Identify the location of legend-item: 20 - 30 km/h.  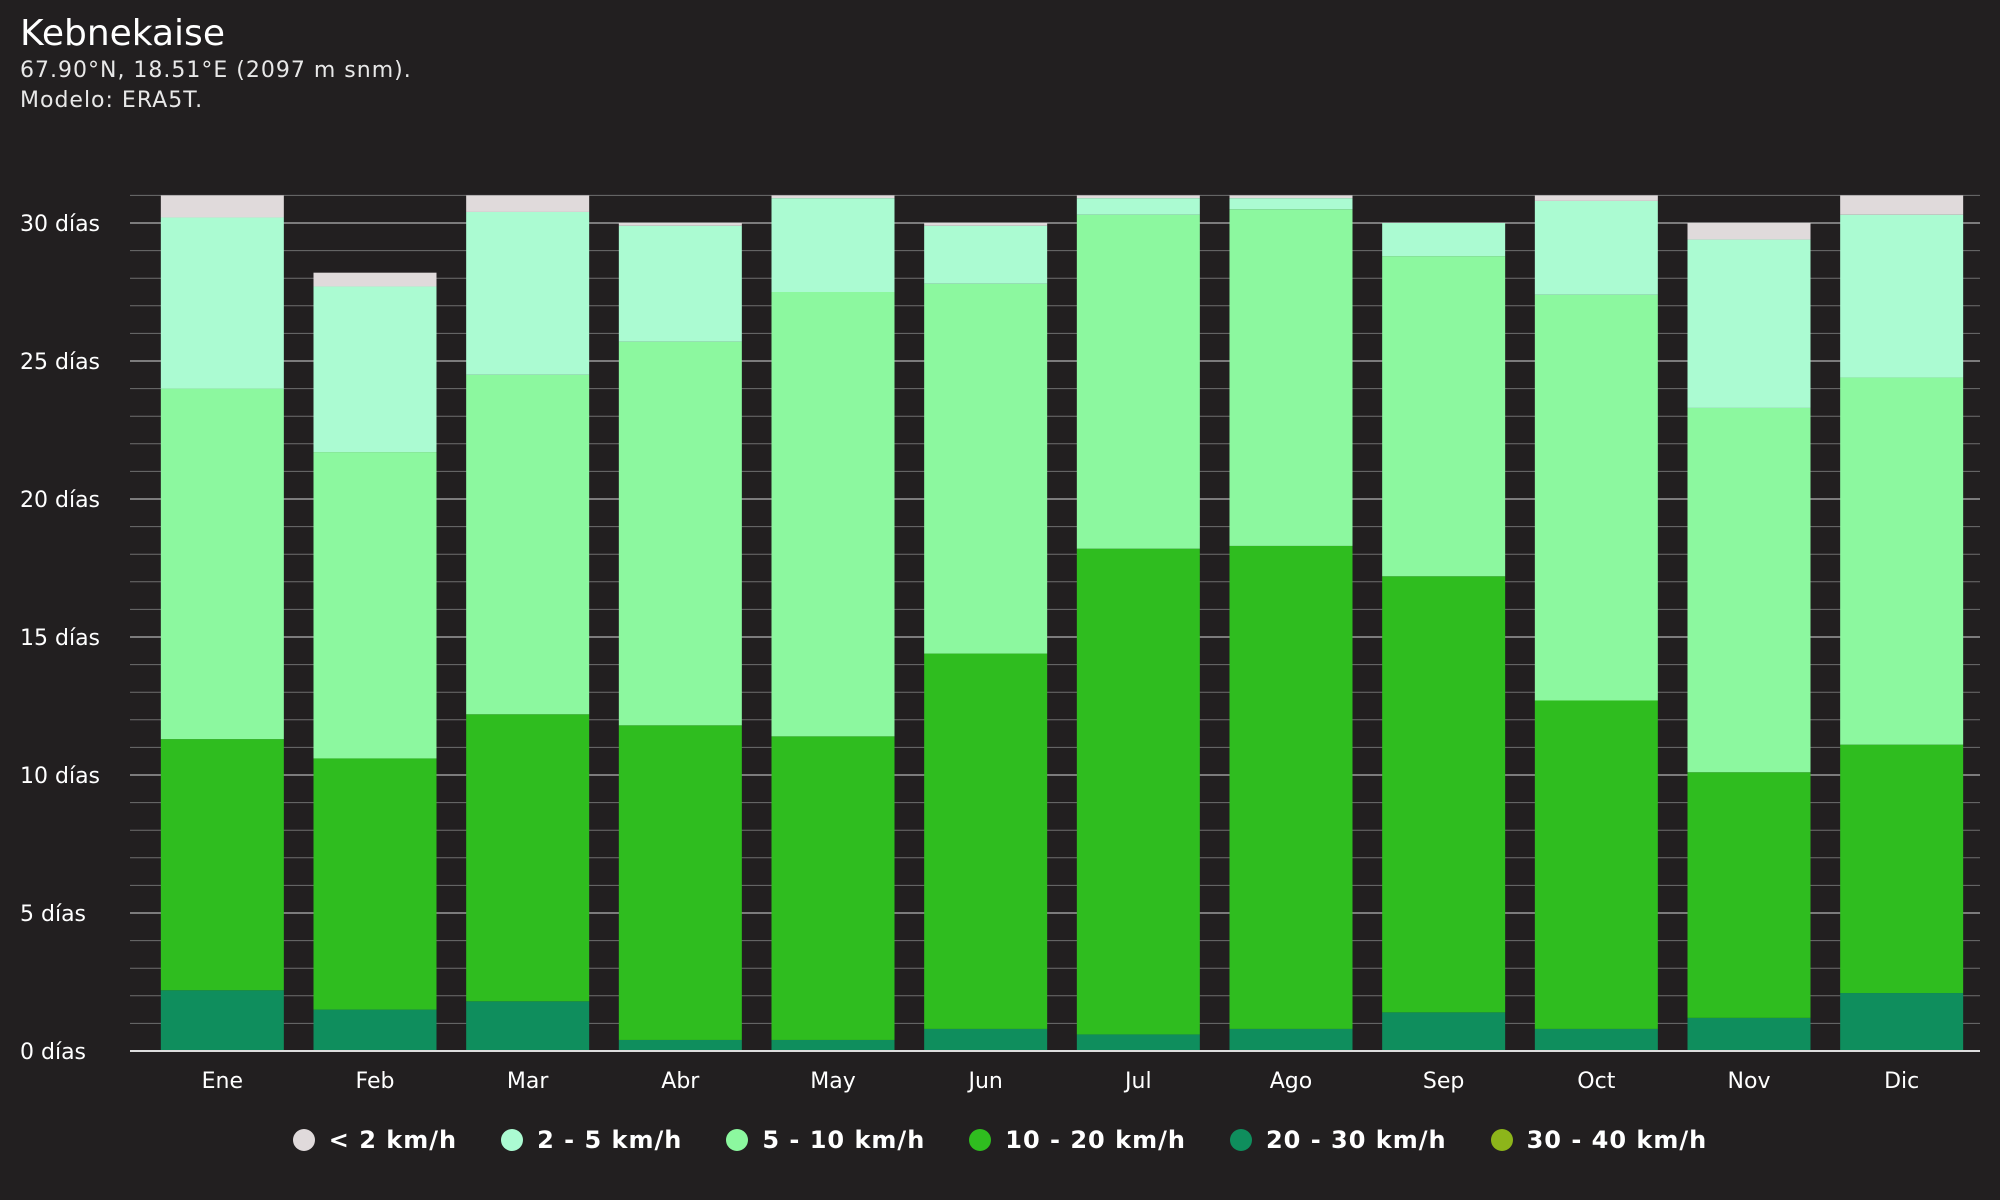
(1338, 1140).